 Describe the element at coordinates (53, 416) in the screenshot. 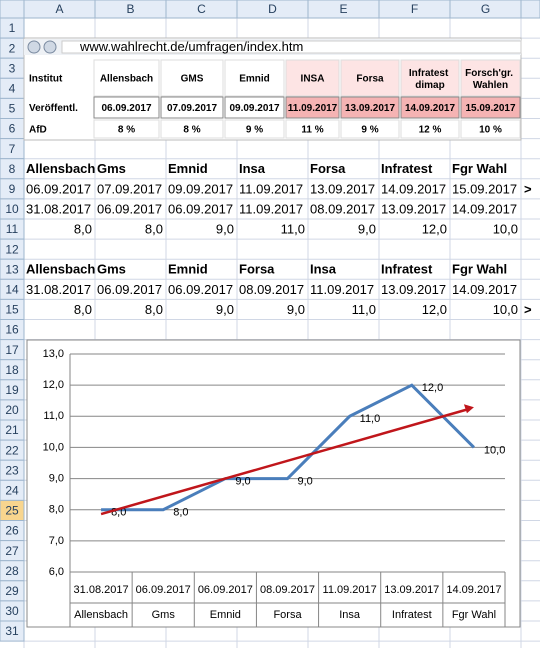

I see `y-tick-label: 11,0` at that location.